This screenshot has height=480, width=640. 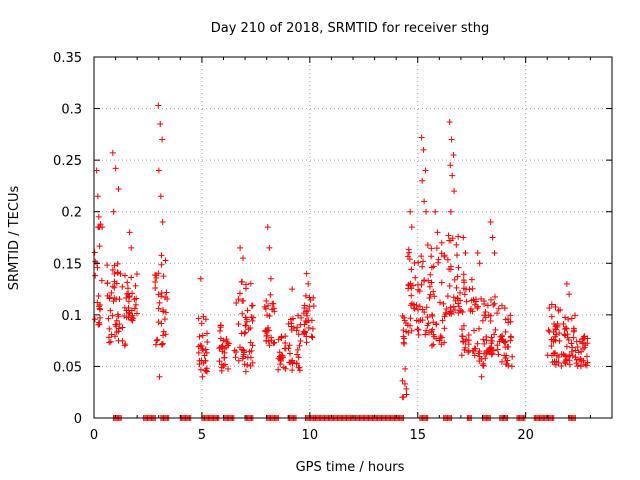 What do you see at coordinates (94, 435) in the screenshot?
I see `x-tick-label: 0` at bounding box center [94, 435].